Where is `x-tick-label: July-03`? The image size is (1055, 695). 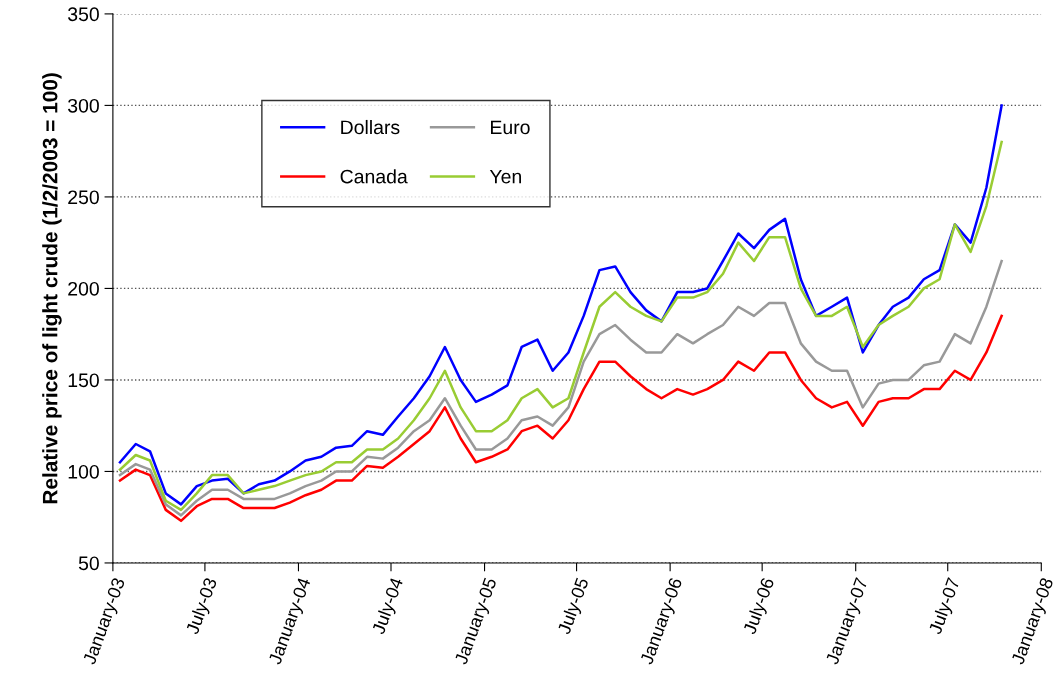 x-tick-label: July-03 is located at coordinates (203, 606).